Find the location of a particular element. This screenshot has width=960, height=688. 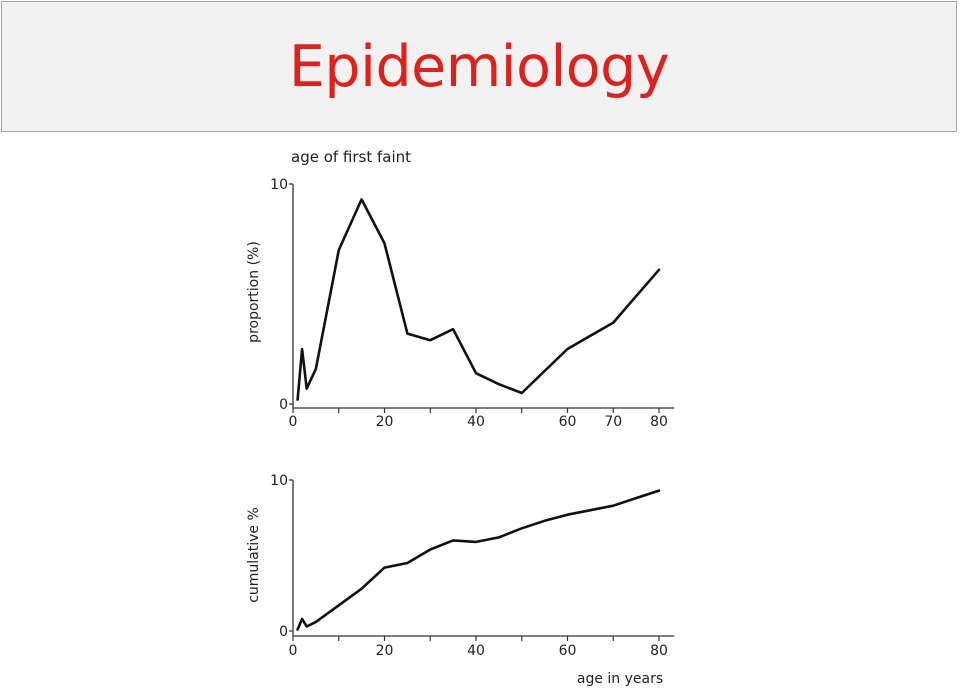

x-axis-title: age in years is located at coordinates (620, 679).